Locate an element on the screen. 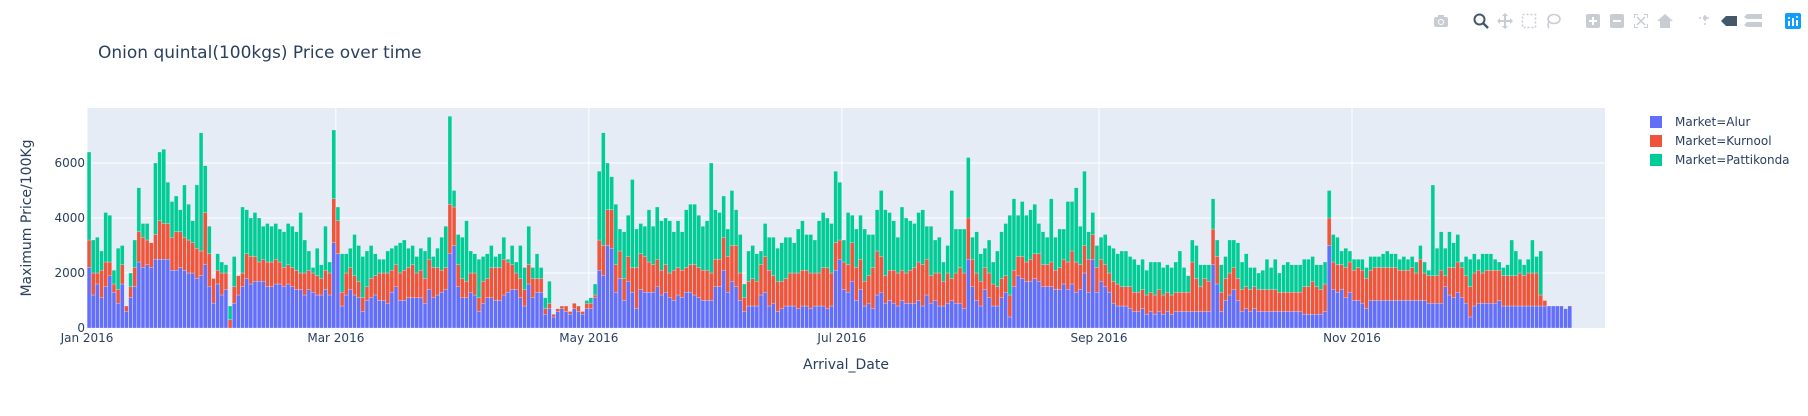 Image resolution: width=1808 pixels, height=416 pixels. legend-swatch-kurnool is located at coordinates (1656, 141).